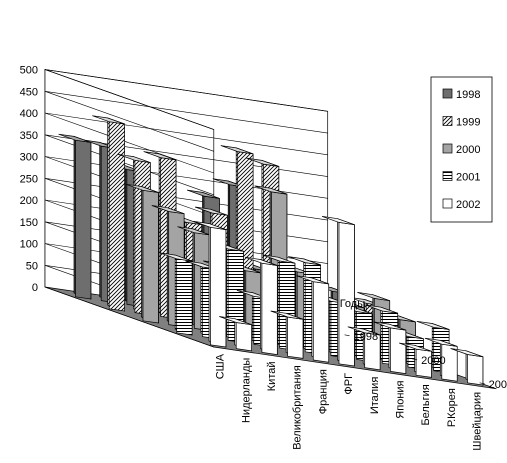  What do you see at coordinates (29, 201) in the screenshot?
I see `y-tick-label: 200` at bounding box center [29, 201].